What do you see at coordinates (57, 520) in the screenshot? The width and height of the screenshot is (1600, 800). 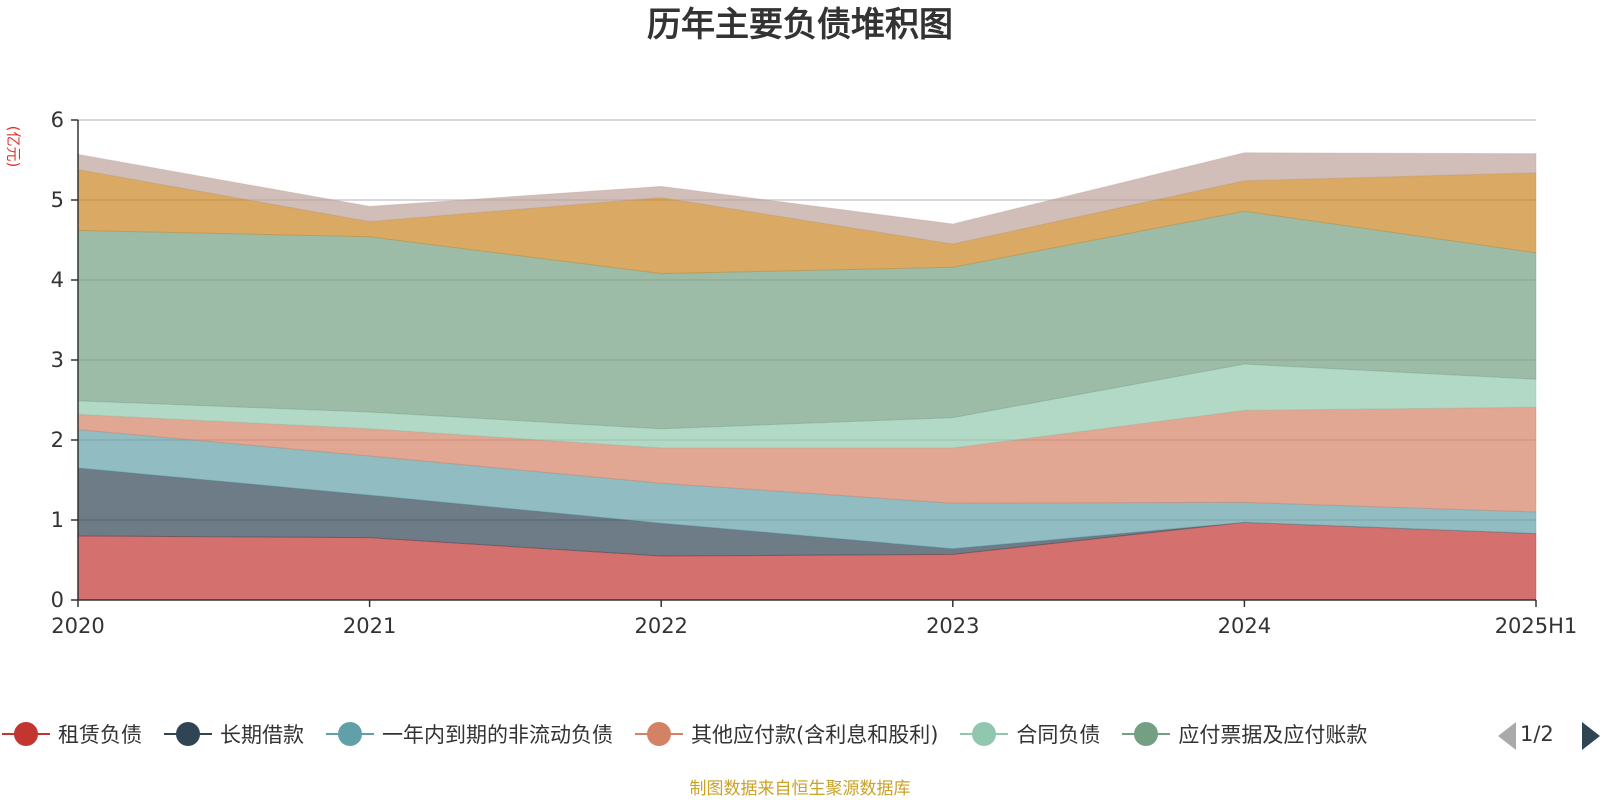 I see `y-tick-label: 1` at bounding box center [57, 520].